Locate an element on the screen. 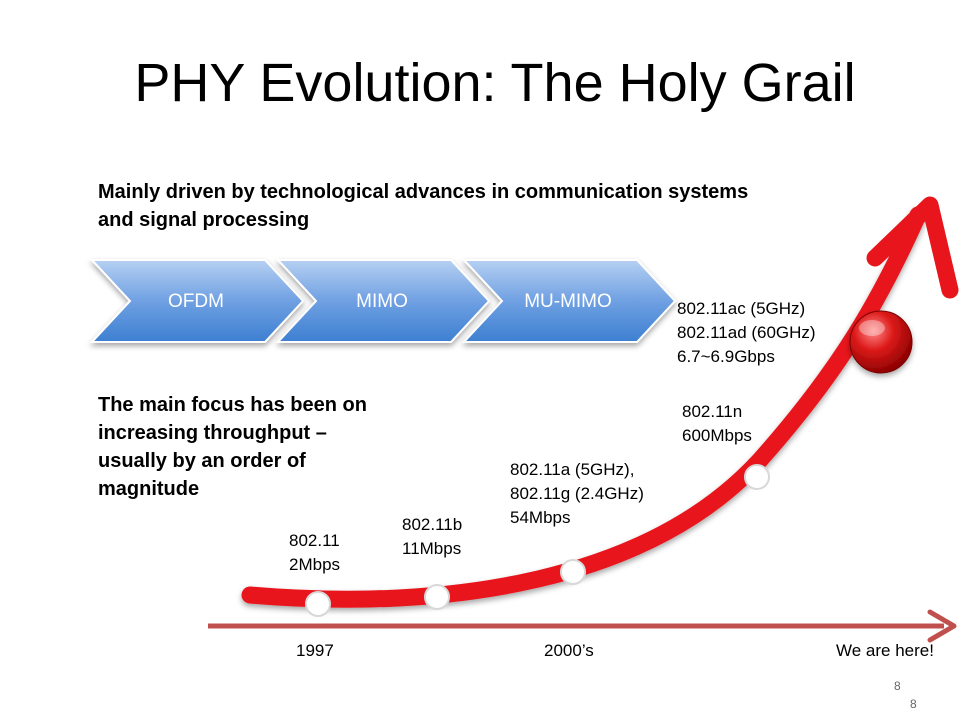 This screenshot has width=960, height=720. milestone-standard: 802.11ac (5GHz) is located at coordinates (741, 308).